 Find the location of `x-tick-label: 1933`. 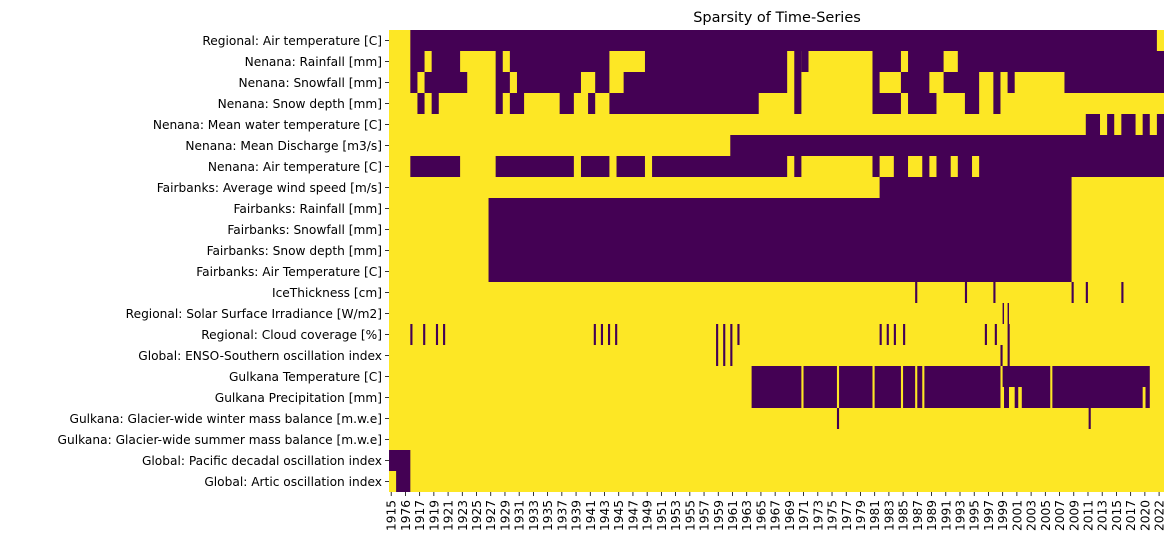

x-tick-label: 1933 is located at coordinates (534, 515).